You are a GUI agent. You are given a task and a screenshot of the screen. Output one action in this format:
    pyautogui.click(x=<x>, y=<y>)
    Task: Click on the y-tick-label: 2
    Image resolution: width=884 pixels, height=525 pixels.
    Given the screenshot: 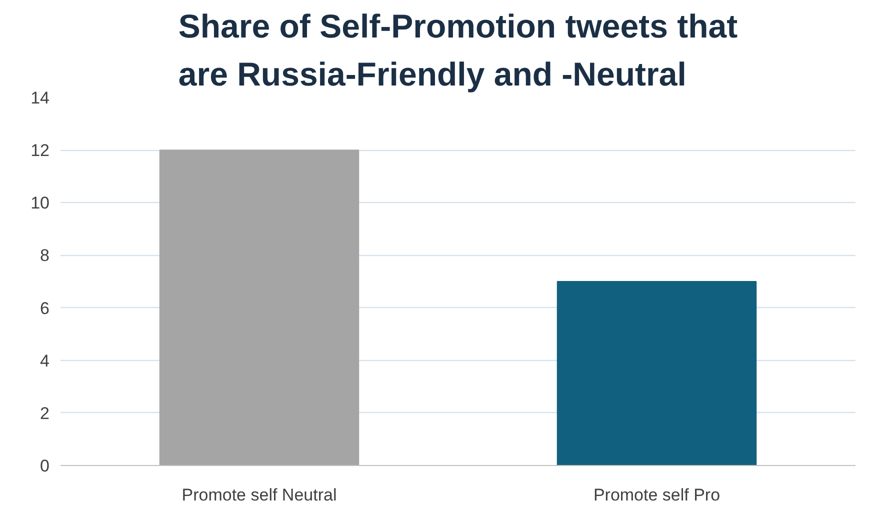 What is the action you would take?
    pyautogui.click(x=45, y=413)
    